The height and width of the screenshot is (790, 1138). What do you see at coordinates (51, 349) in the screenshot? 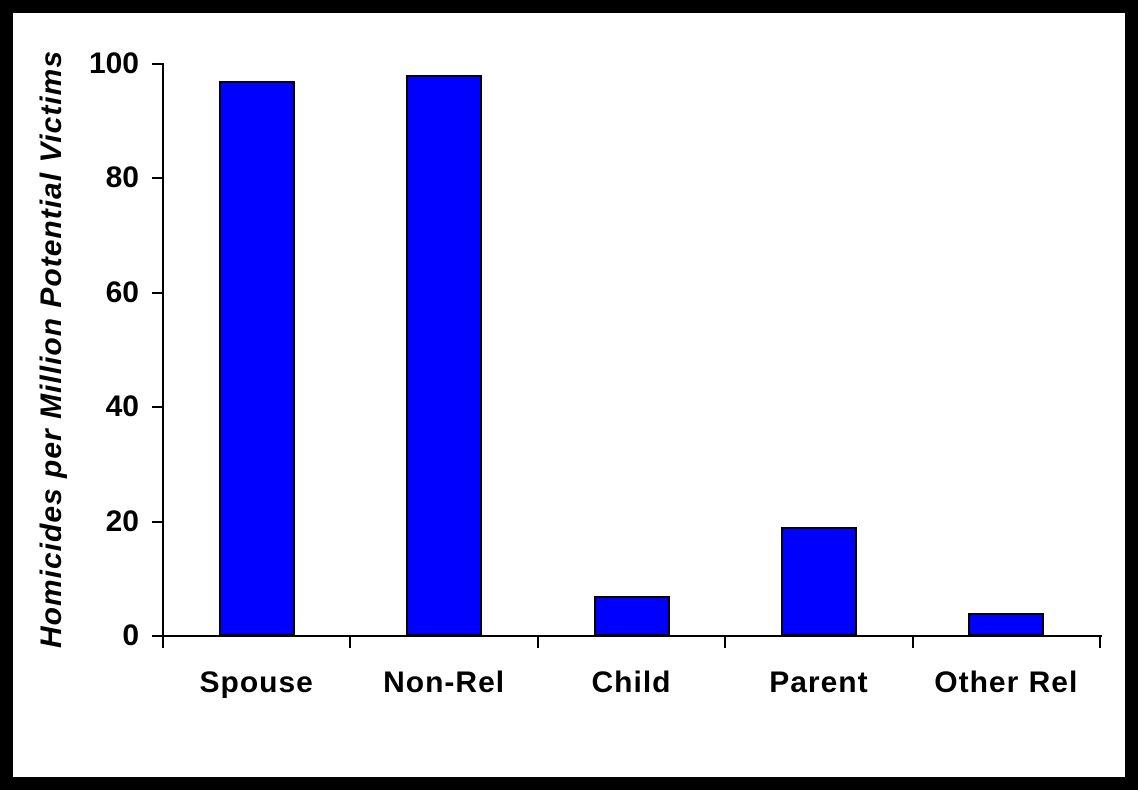
I see `y-axis-title: Homicides per Million Potential Victims` at bounding box center [51, 349].